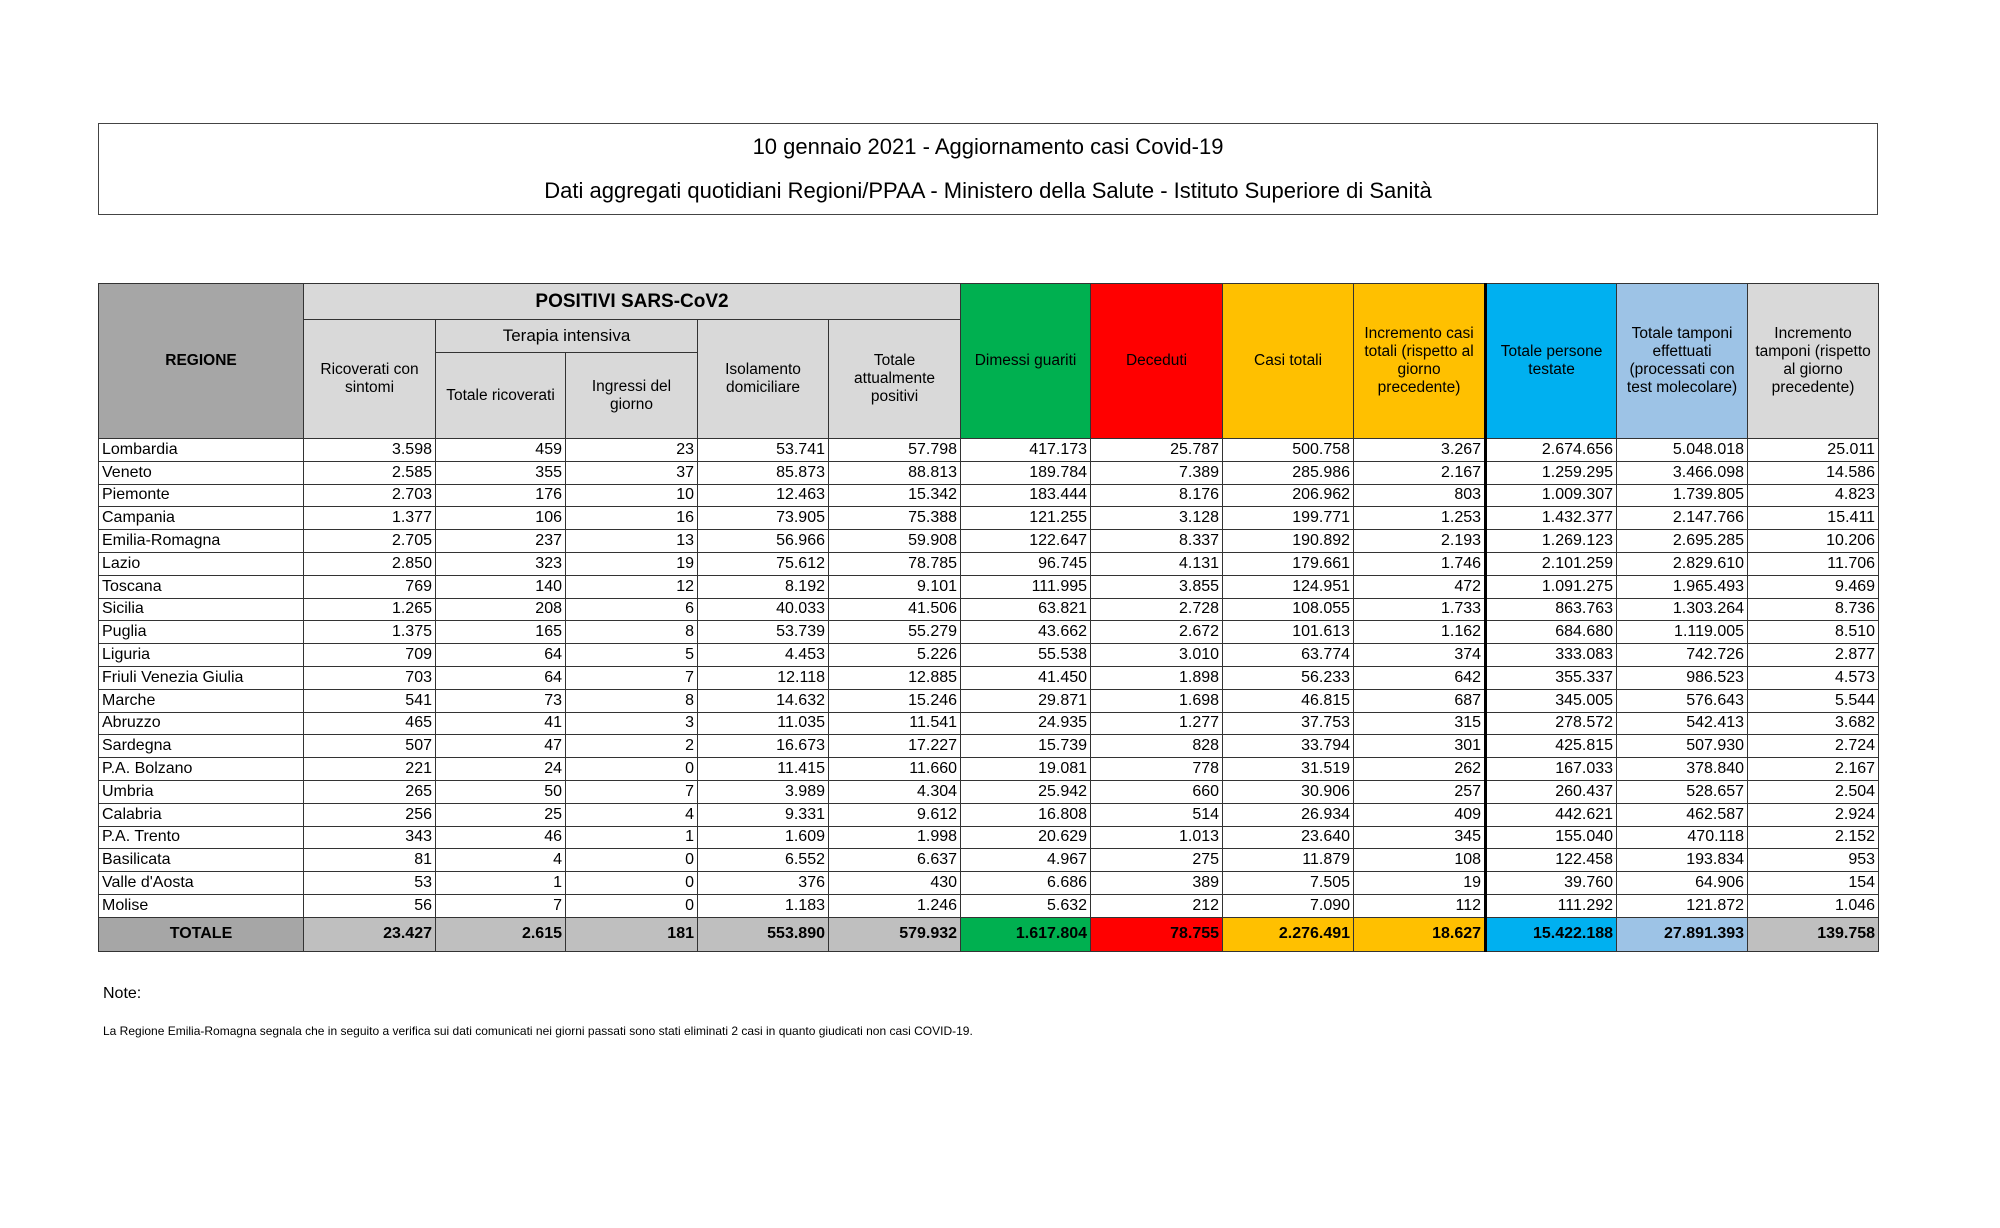 This screenshot has width=2000, height=1228. Describe the element at coordinates (1551, 837) in the screenshot. I see `value-cell: 155.040` at that location.